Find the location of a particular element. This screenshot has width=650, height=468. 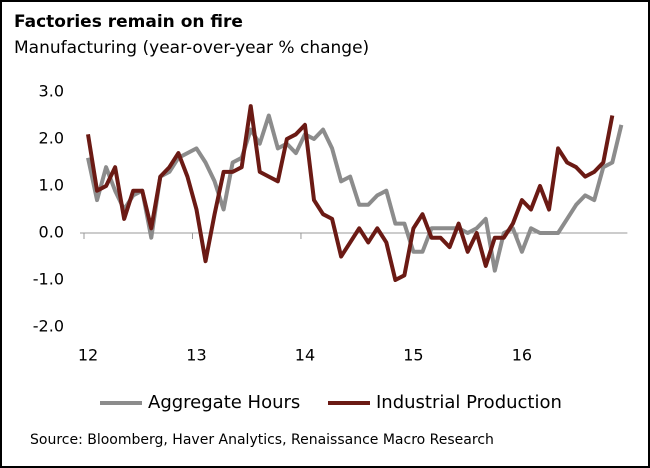

y-tick-label: -1.0 is located at coordinates (48, 279).